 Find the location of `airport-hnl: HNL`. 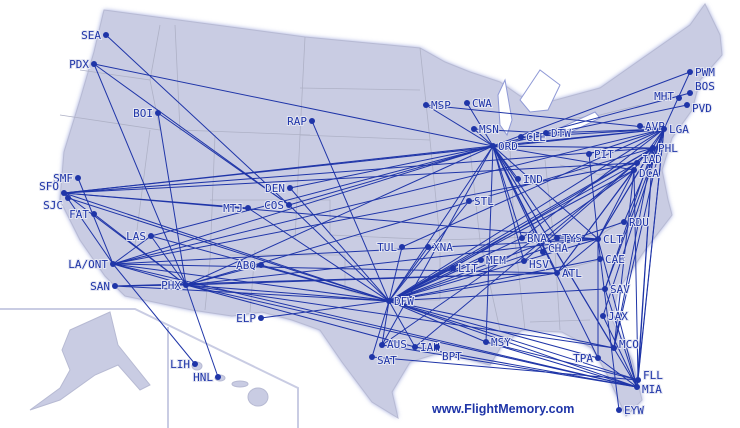

airport-hnl: HNL is located at coordinates (206, 377).